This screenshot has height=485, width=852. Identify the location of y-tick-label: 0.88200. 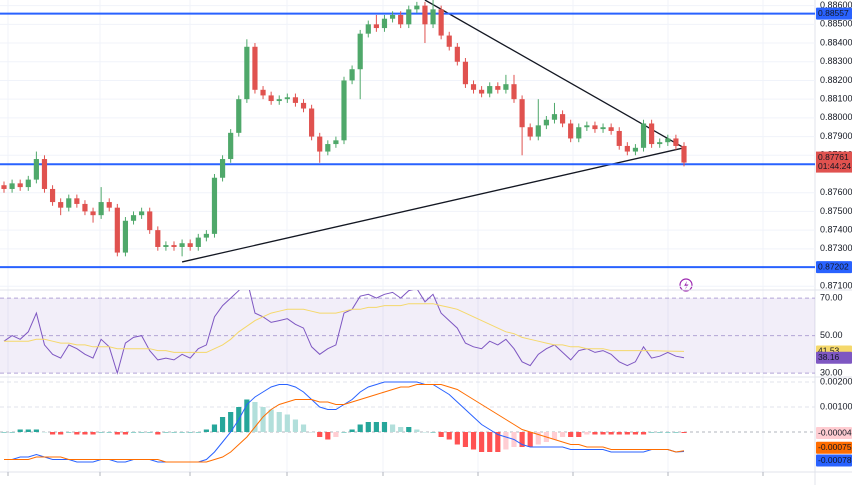
(836, 80).